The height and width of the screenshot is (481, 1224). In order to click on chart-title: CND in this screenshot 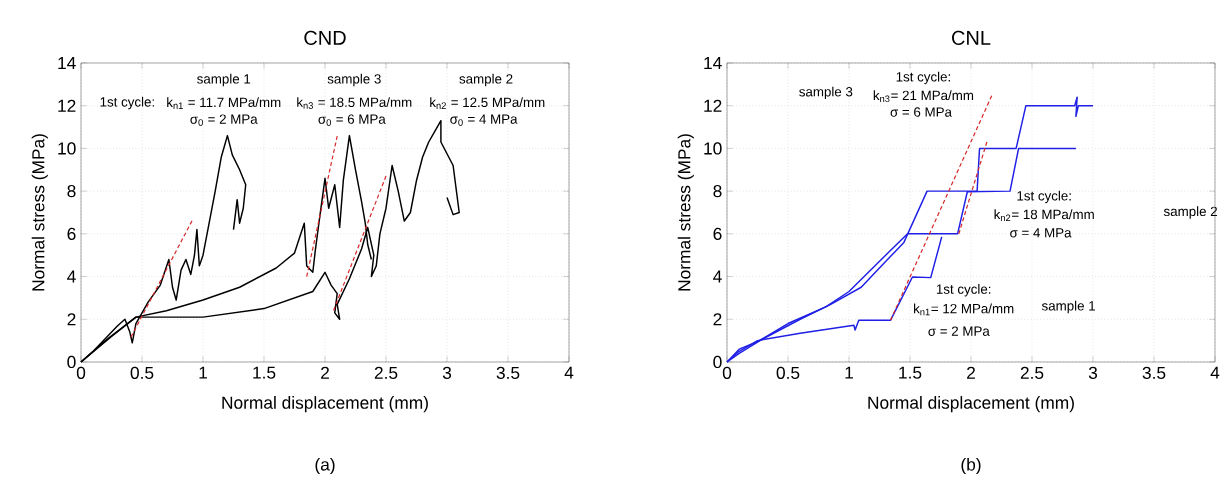, I will do `click(325, 37)`.